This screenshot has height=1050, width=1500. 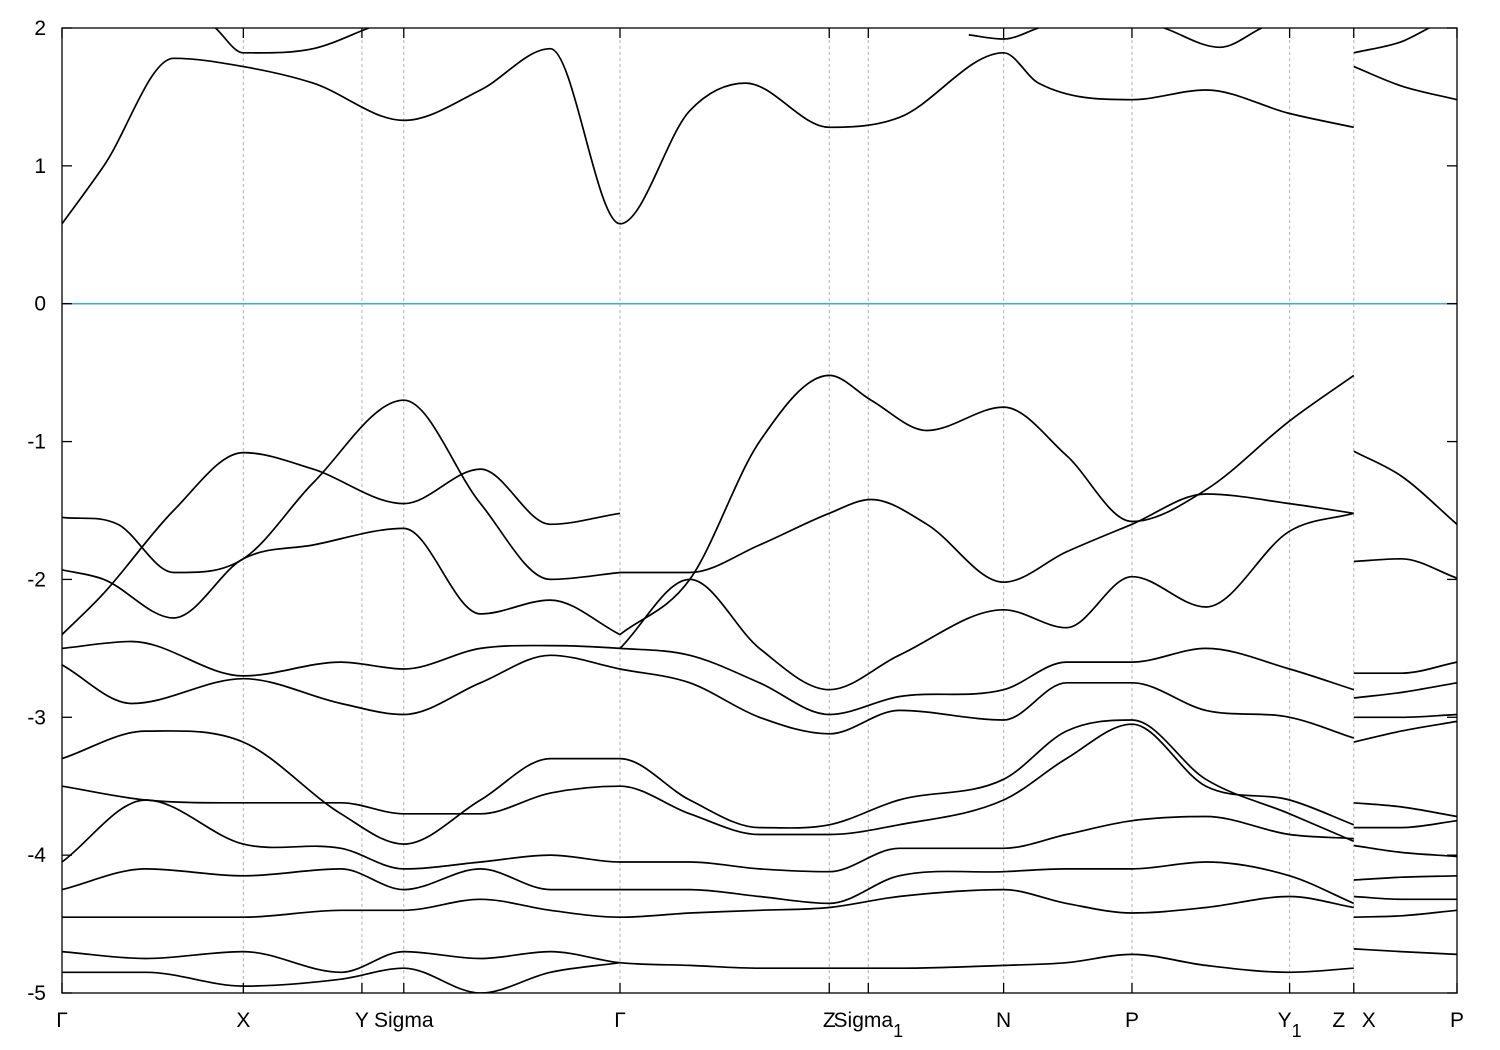 What do you see at coordinates (404, 1020) in the screenshot?
I see `kpoint-label: Sigma` at bounding box center [404, 1020].